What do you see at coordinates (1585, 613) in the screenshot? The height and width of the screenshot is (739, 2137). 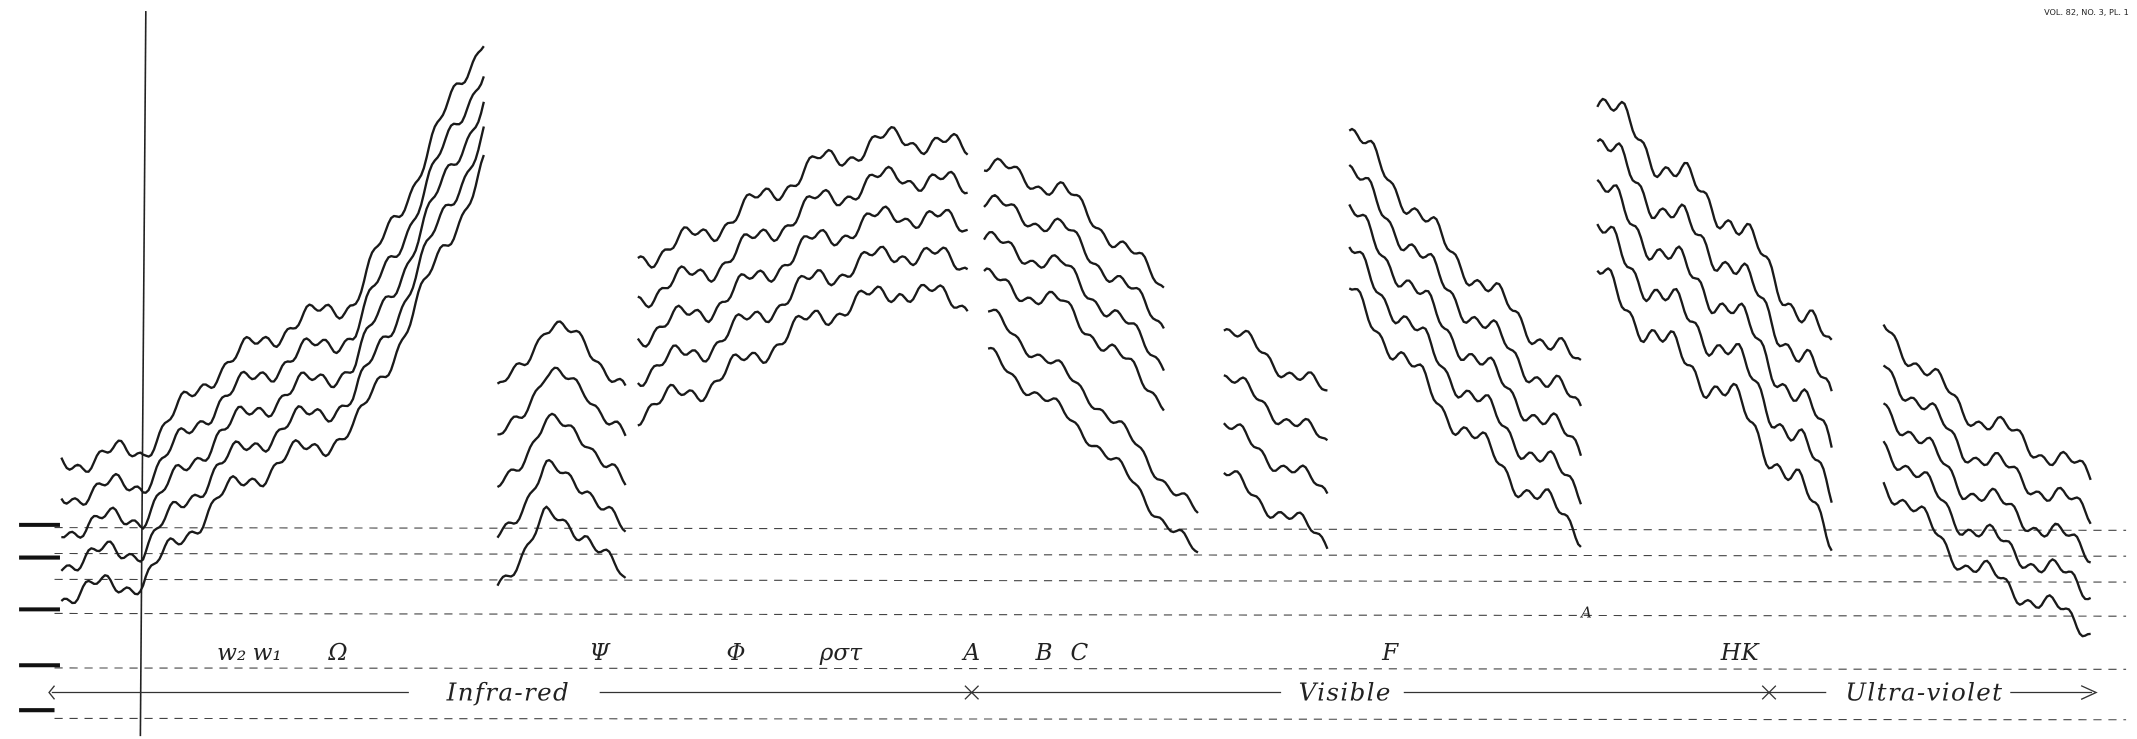 I see `minor-line-label: A` at bounding box center [1585, 613].